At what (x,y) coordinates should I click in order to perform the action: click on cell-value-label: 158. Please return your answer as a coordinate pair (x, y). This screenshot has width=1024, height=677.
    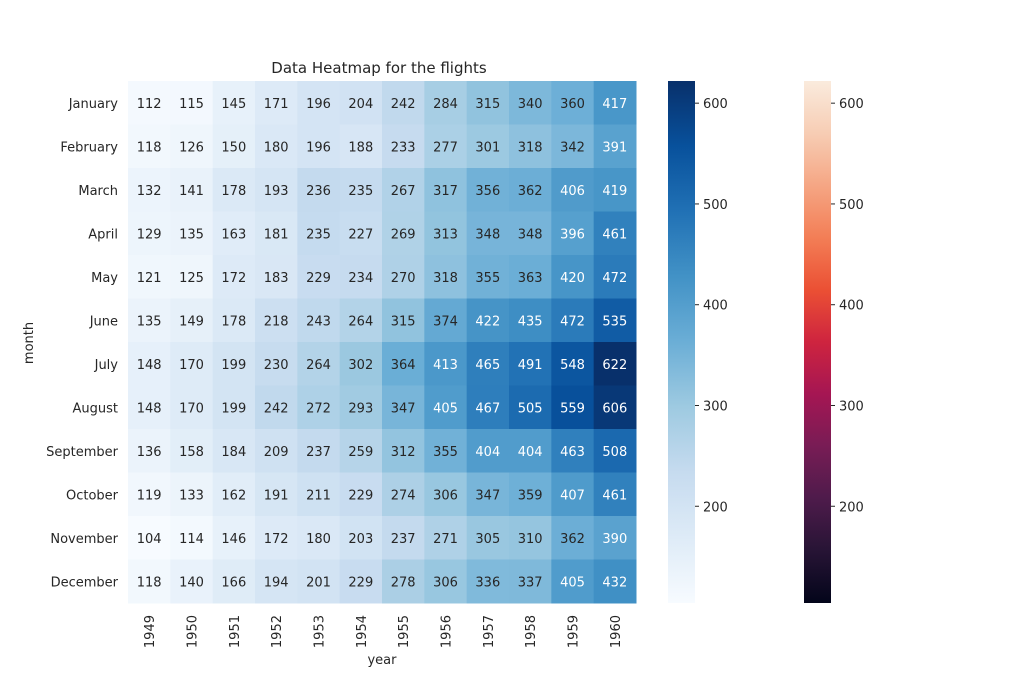
    Looking at the image, I should click on (191, 452).